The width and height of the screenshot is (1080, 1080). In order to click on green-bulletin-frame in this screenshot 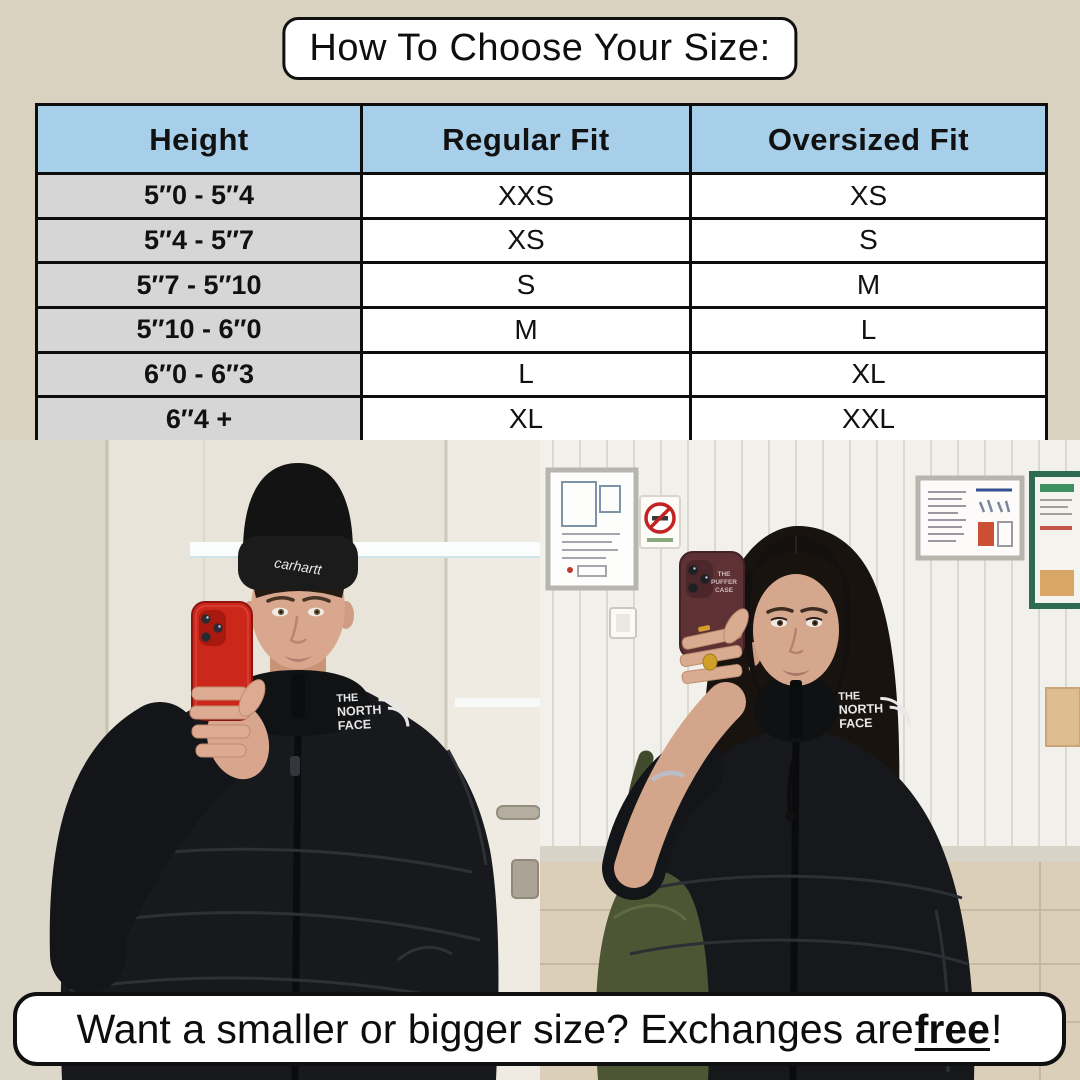, I will do `click(1054, 540)`.